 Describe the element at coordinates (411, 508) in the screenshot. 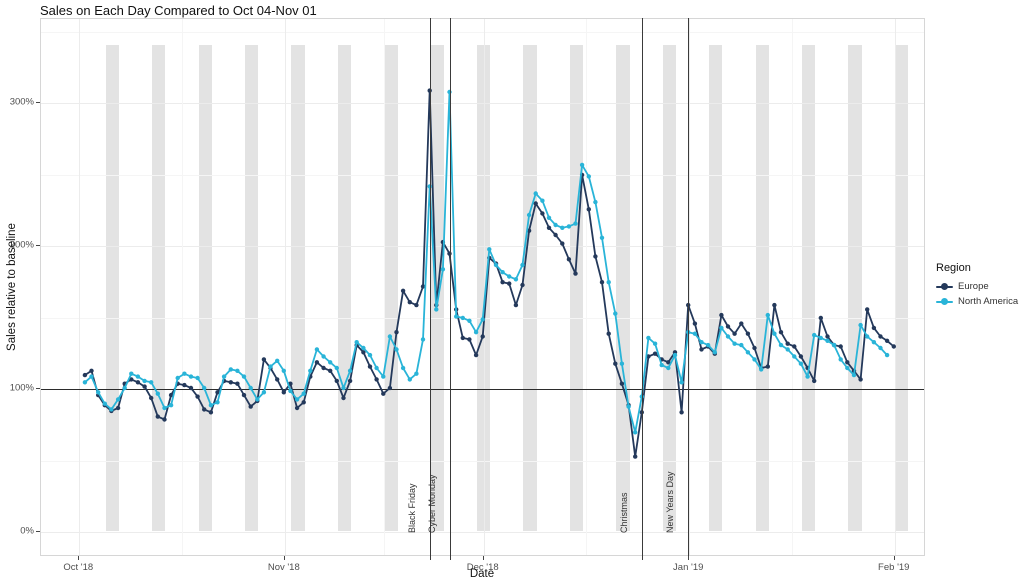

I see `event-label-black-friday: Black Friday` at that location.